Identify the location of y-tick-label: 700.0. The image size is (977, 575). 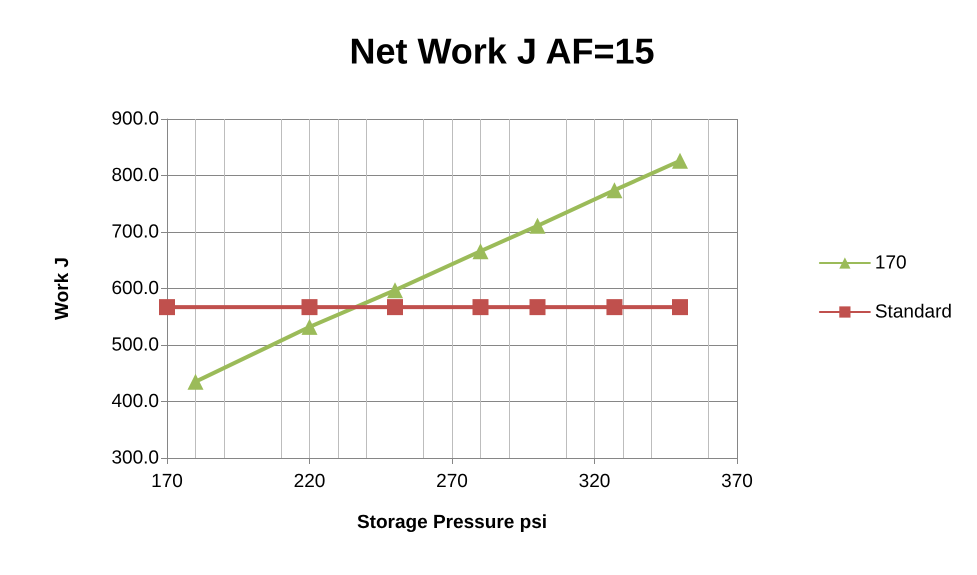
(135, 232).